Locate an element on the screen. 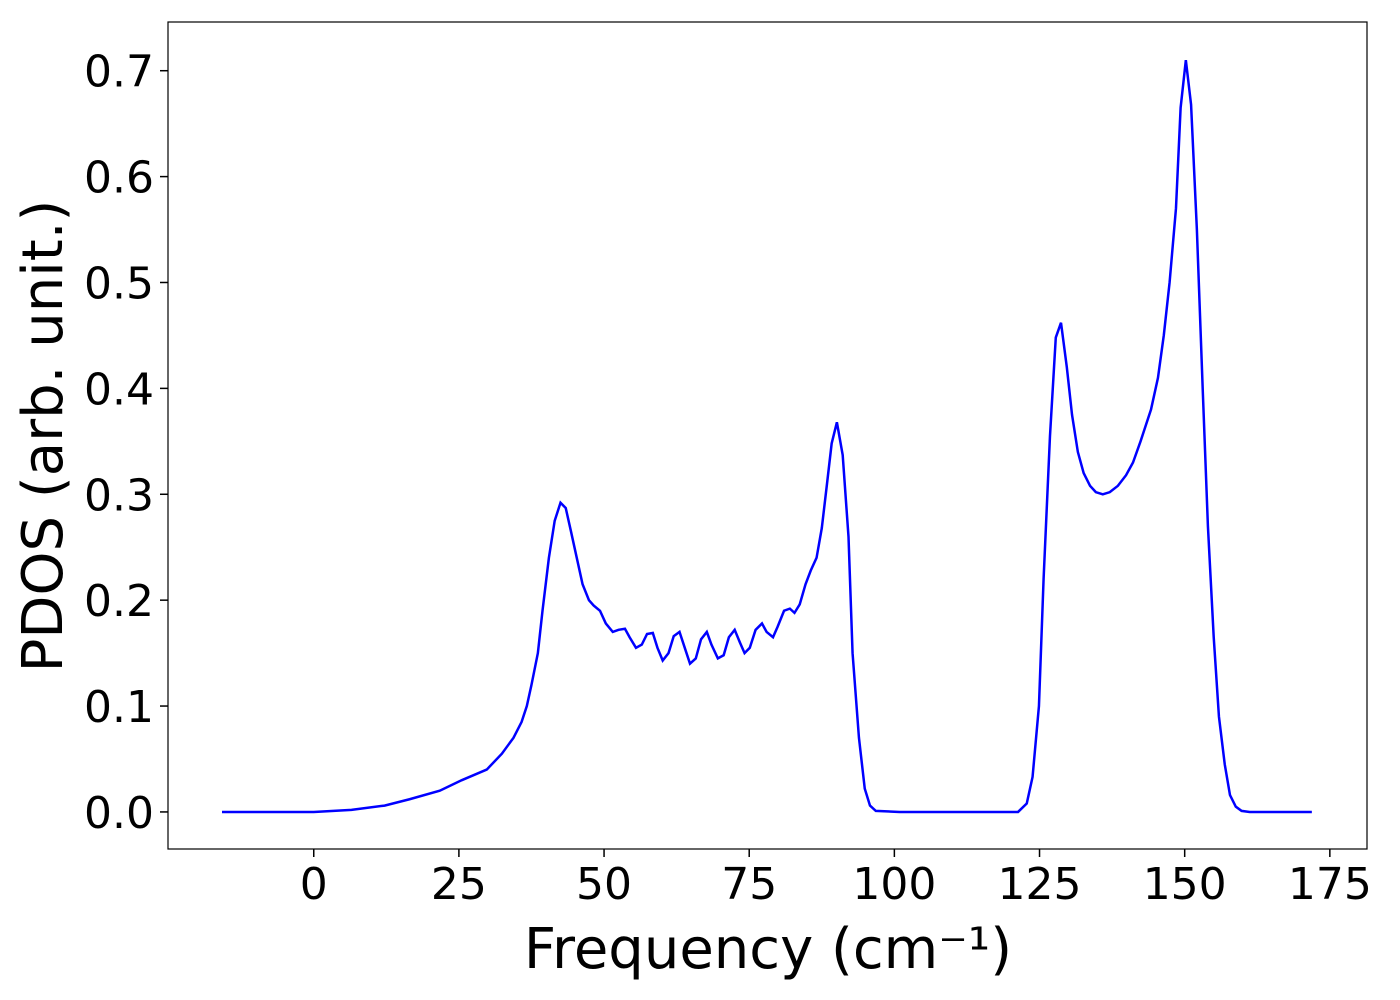 Image resolution: width=1400 pixels, height=1000 pixels. x-tick-label: 0 is located at coordinates (314, 884).